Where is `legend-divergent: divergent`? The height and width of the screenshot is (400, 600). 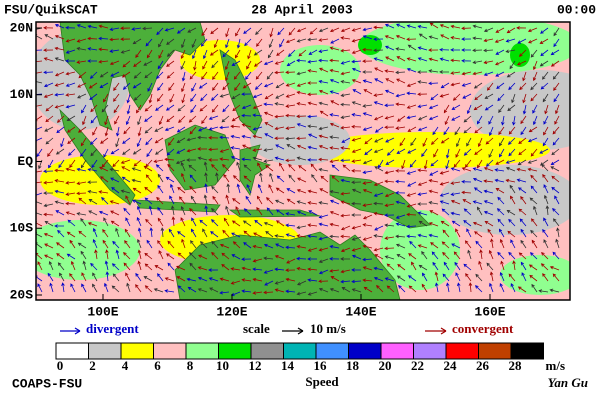 legend-divergent: divergent is located at coordinates (112, 328).